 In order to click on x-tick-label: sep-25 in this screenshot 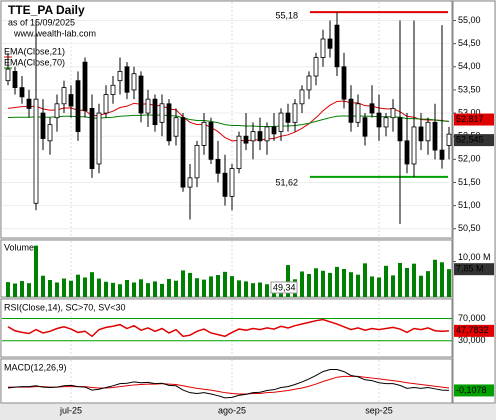, I will do `click(379, 410)`.